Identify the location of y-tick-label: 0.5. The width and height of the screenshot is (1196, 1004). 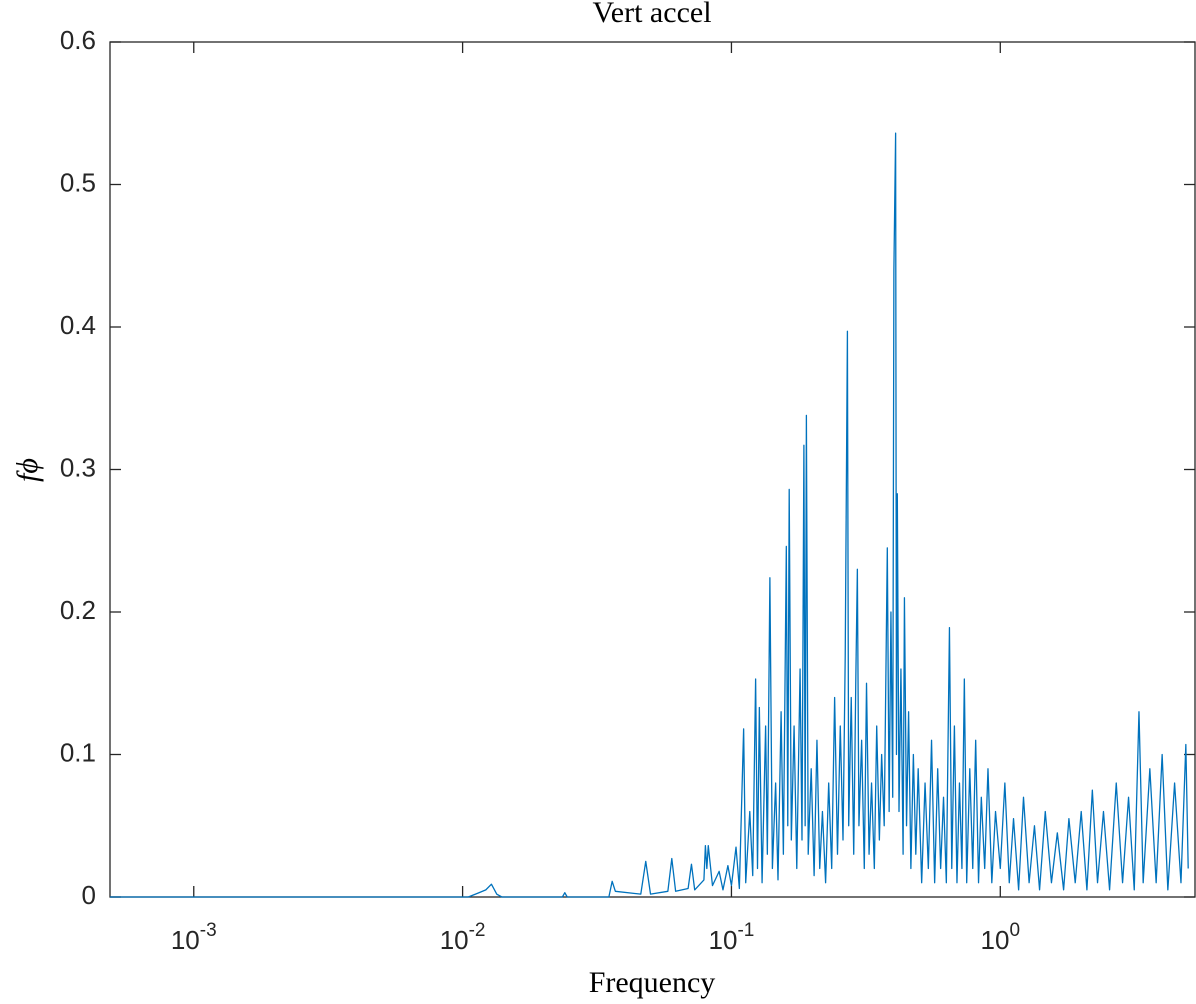
(78, 182).